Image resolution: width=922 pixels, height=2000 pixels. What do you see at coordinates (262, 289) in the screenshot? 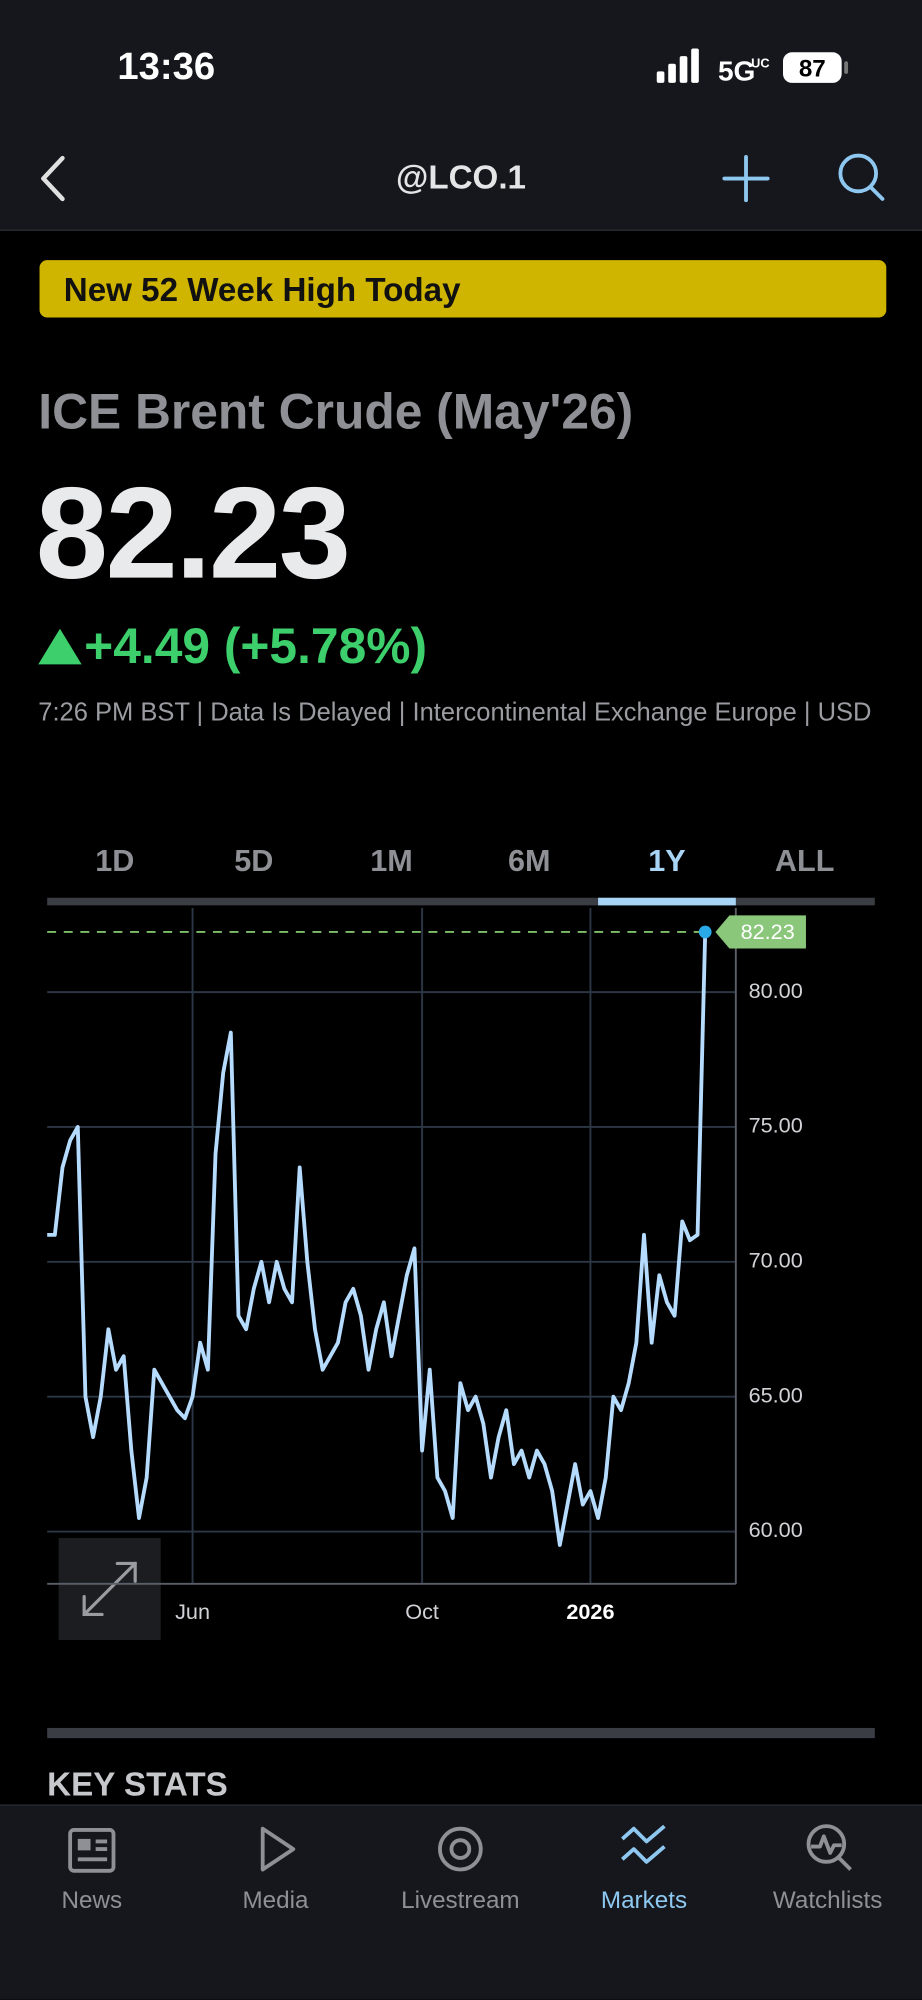
I see `banner-text: New 52 Week High Today` at bounding box center [262, 289].